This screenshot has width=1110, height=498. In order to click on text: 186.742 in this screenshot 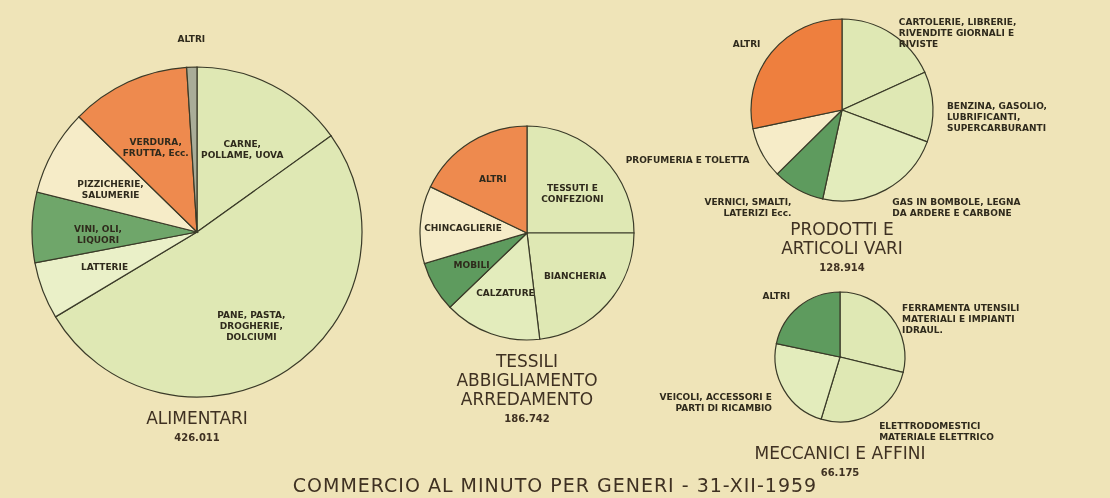, I will do `click(527, 418)`.